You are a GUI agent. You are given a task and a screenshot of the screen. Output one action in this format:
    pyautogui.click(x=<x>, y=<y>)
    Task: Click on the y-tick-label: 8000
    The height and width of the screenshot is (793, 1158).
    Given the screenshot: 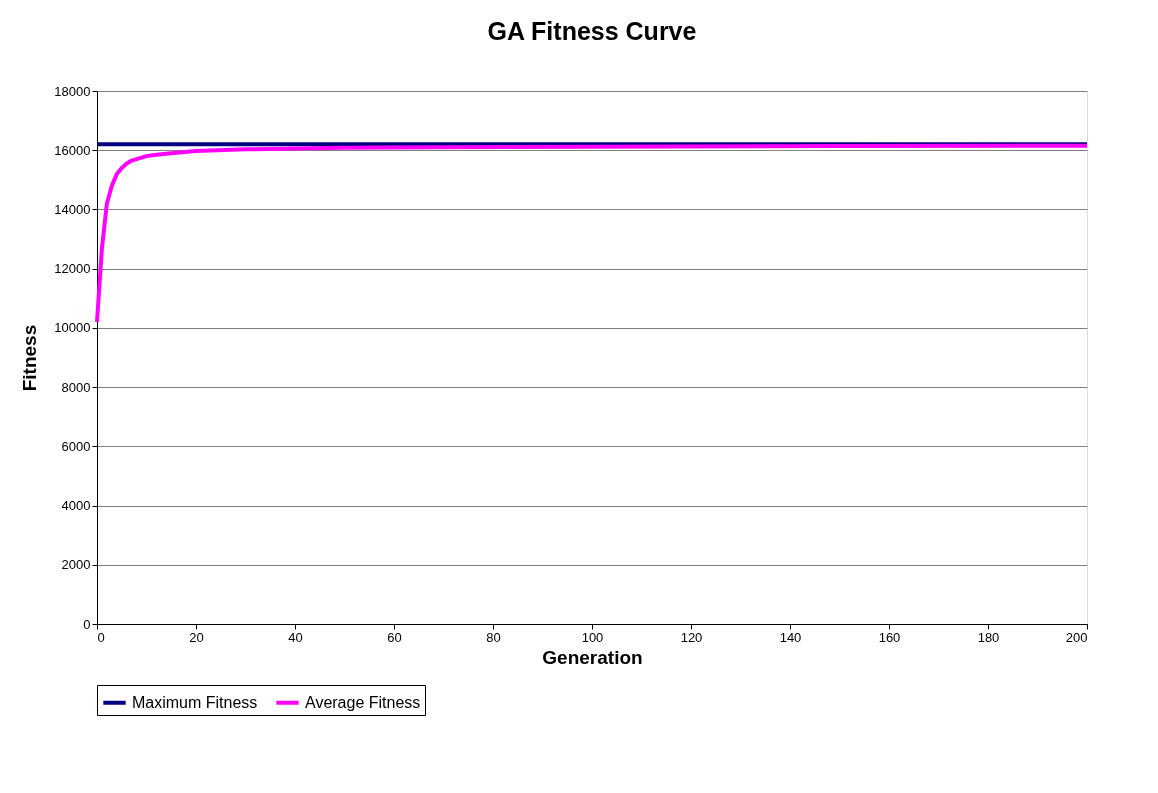 What is the action you would take?
    pyautogui.click(x=76, y=387)
    